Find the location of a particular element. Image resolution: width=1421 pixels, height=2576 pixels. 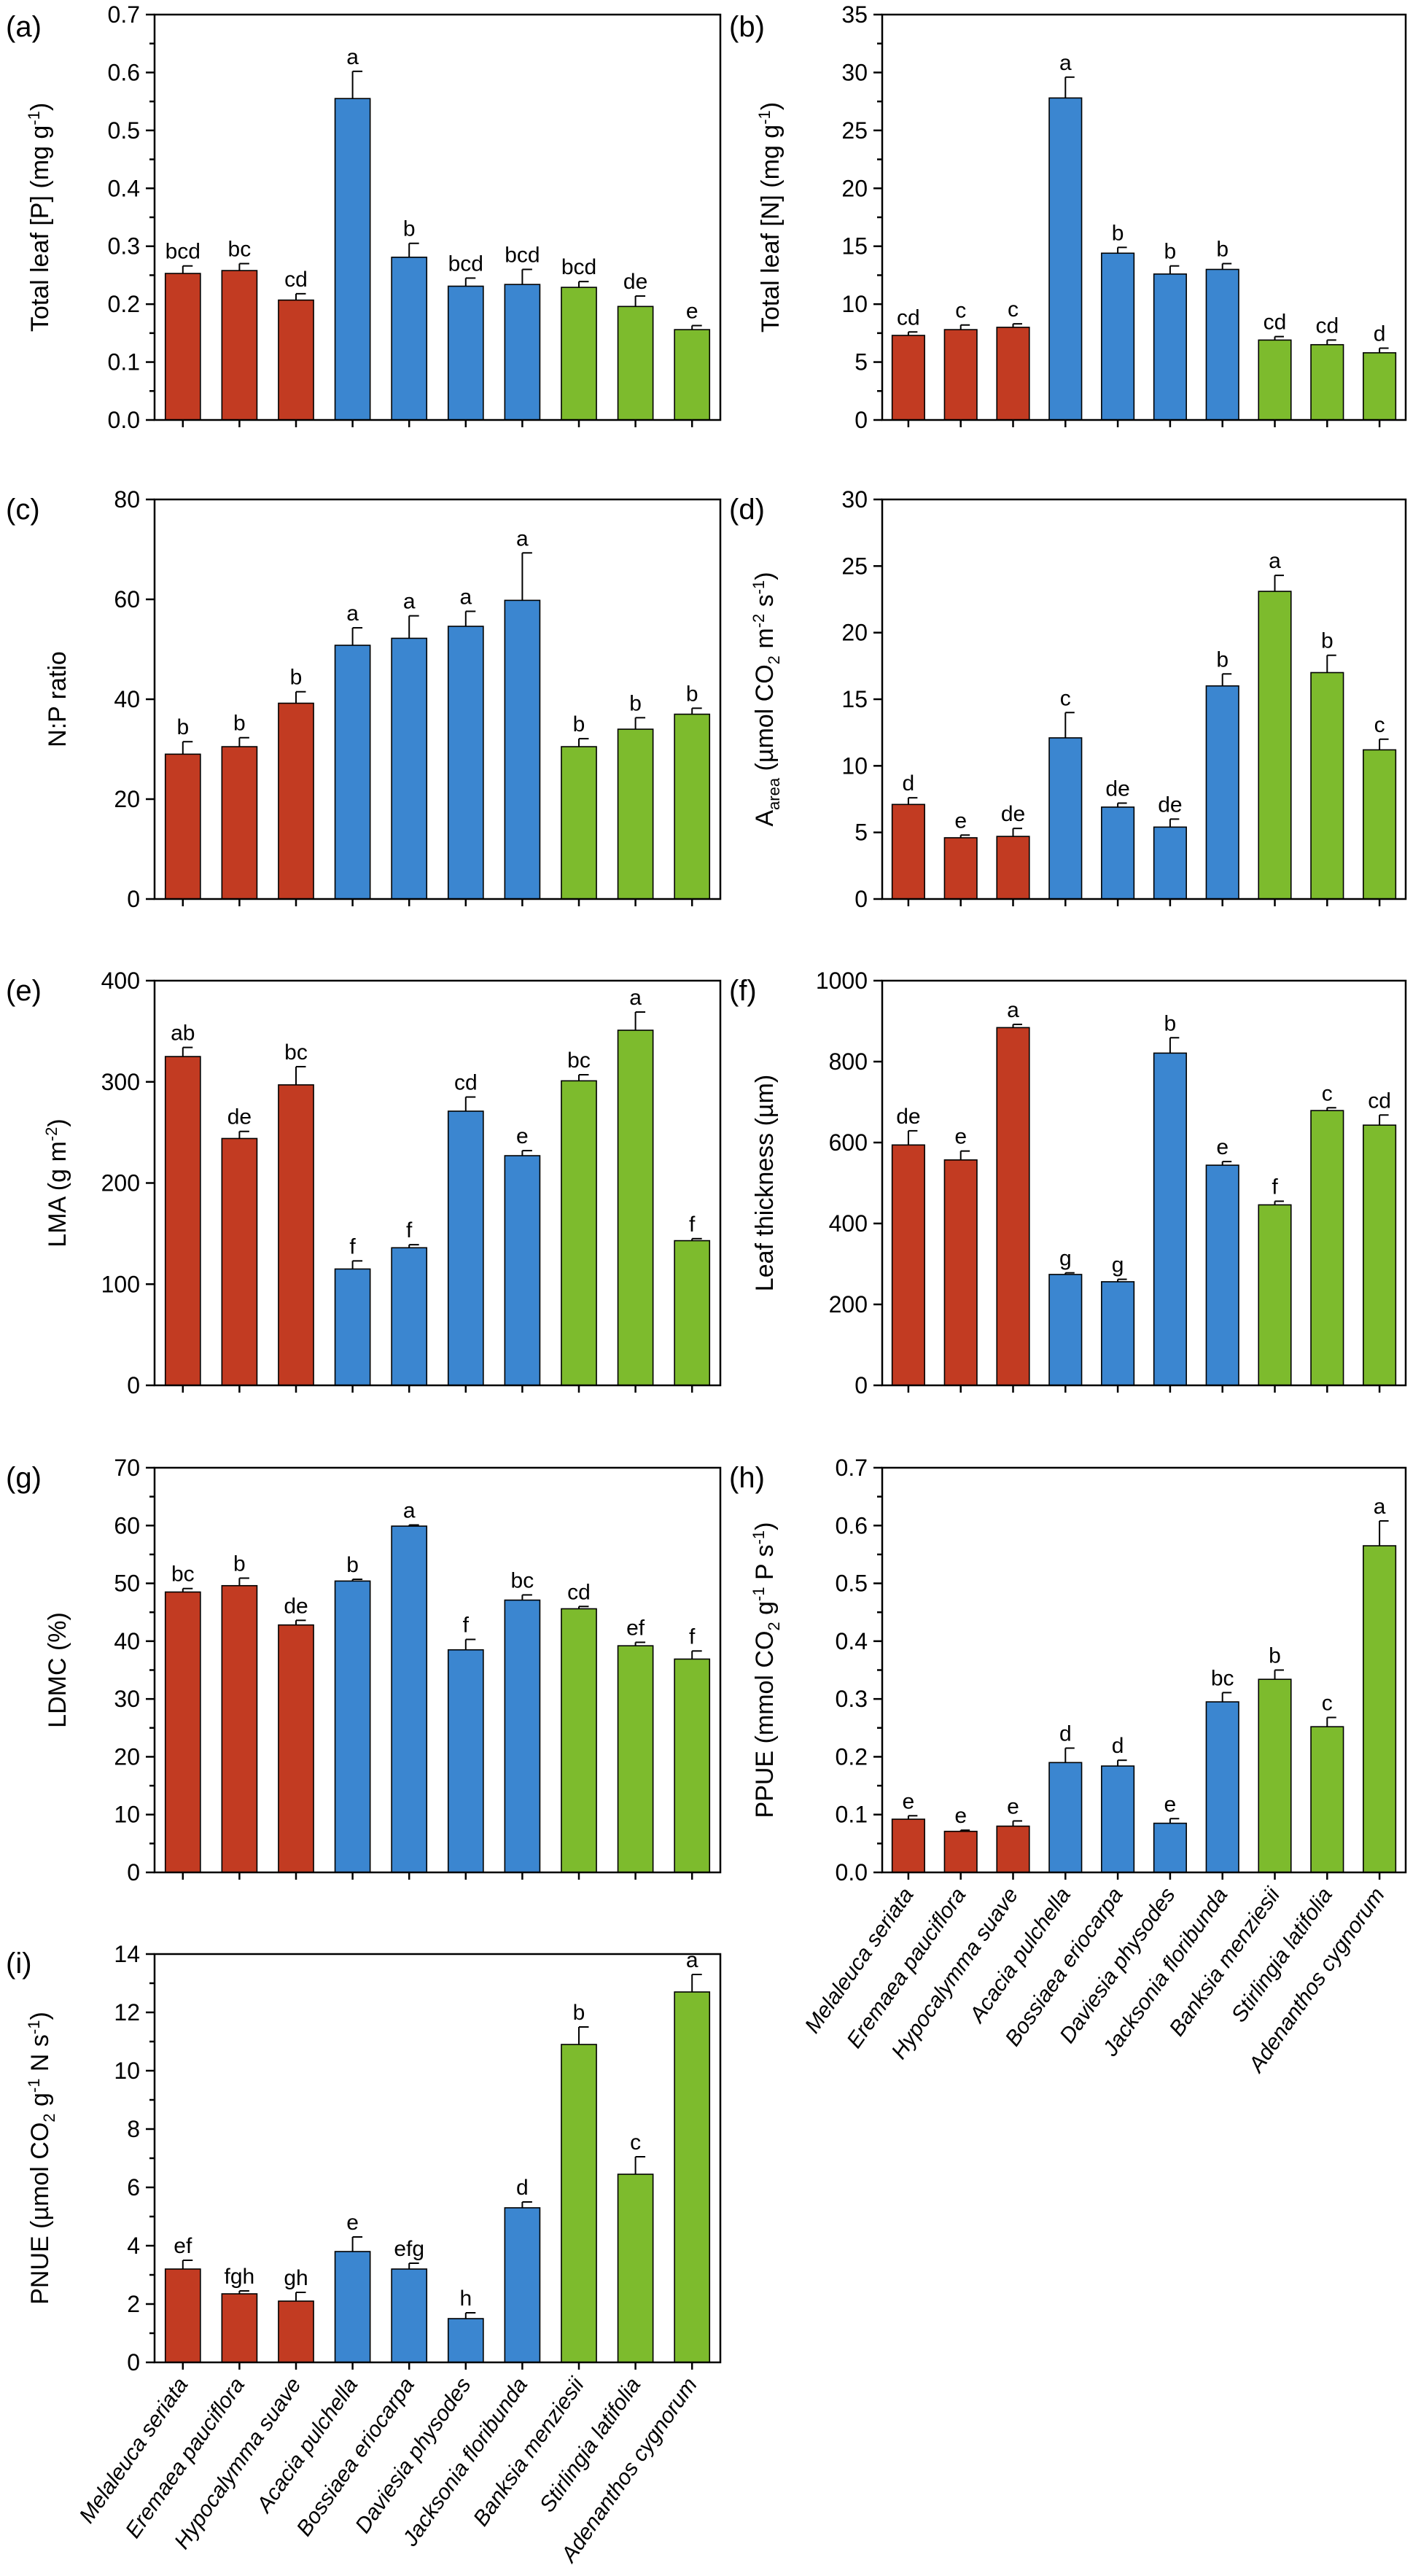

y-axis-label-part: LMA (g m is located at coordinates (57, 1194).